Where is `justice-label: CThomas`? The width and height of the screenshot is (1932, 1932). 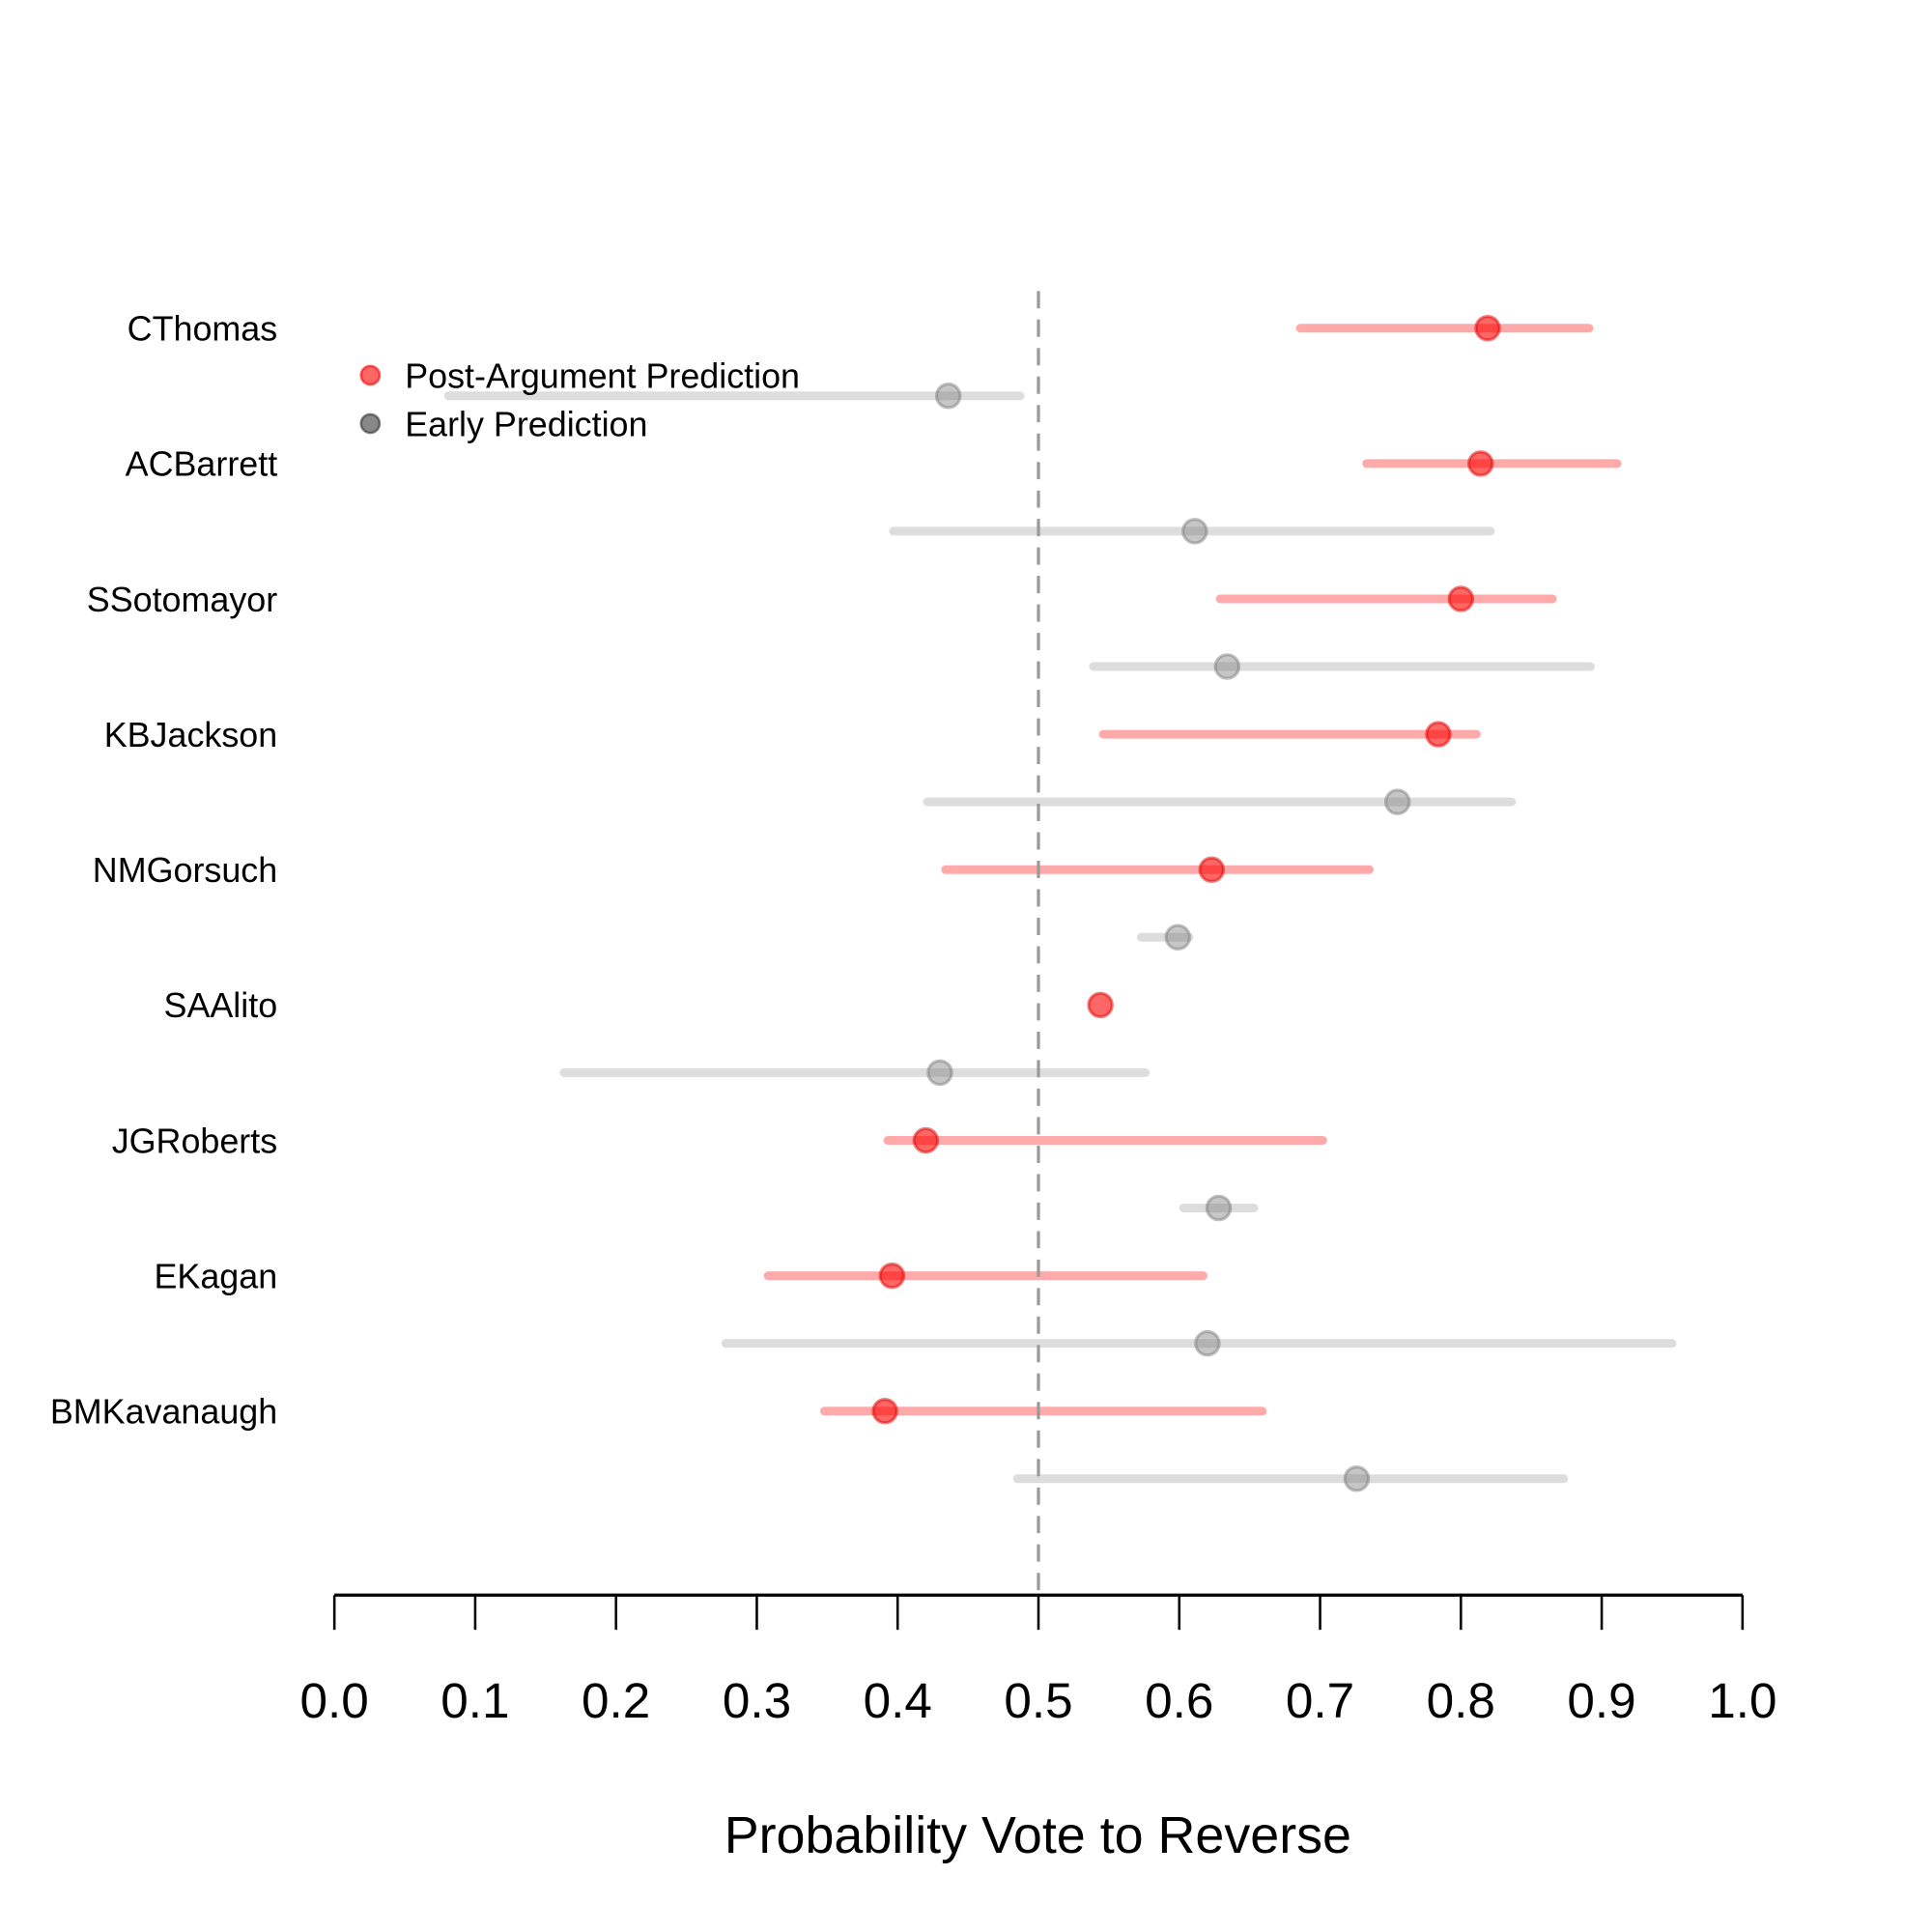 justice-label: CThomas is located at coordinates (202, 329).